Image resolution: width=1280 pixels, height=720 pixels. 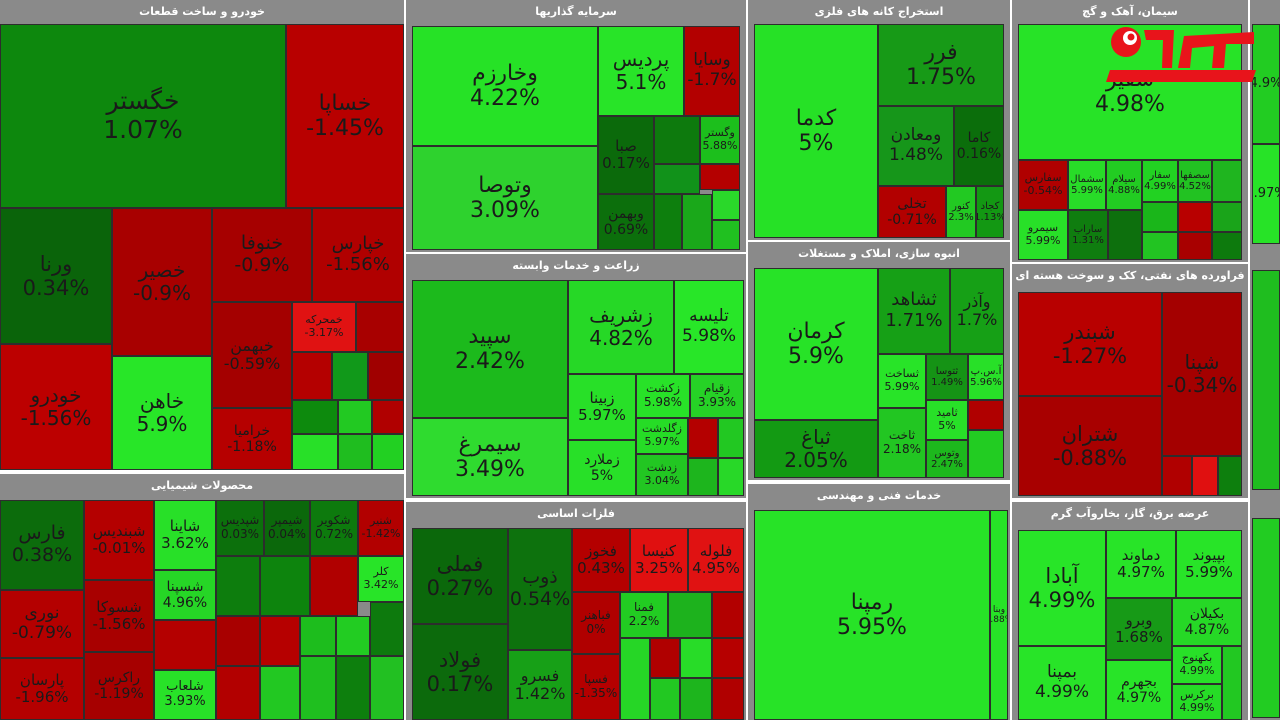 What do you see at coordinates (1062, 588) in the screenshot?
I see `stock-tile: آبادا 4.99%` at bounding box center [1062, 588].